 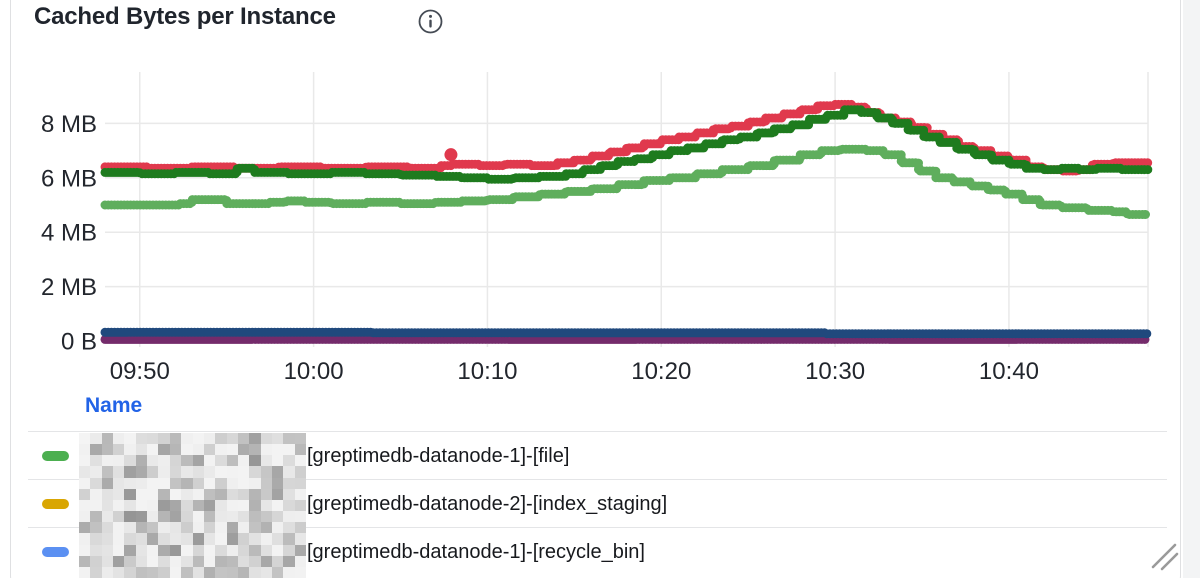 I want to click on legend-row: [greptimedb-datanode-2]-[index_staging], so click(x=590, y=504).